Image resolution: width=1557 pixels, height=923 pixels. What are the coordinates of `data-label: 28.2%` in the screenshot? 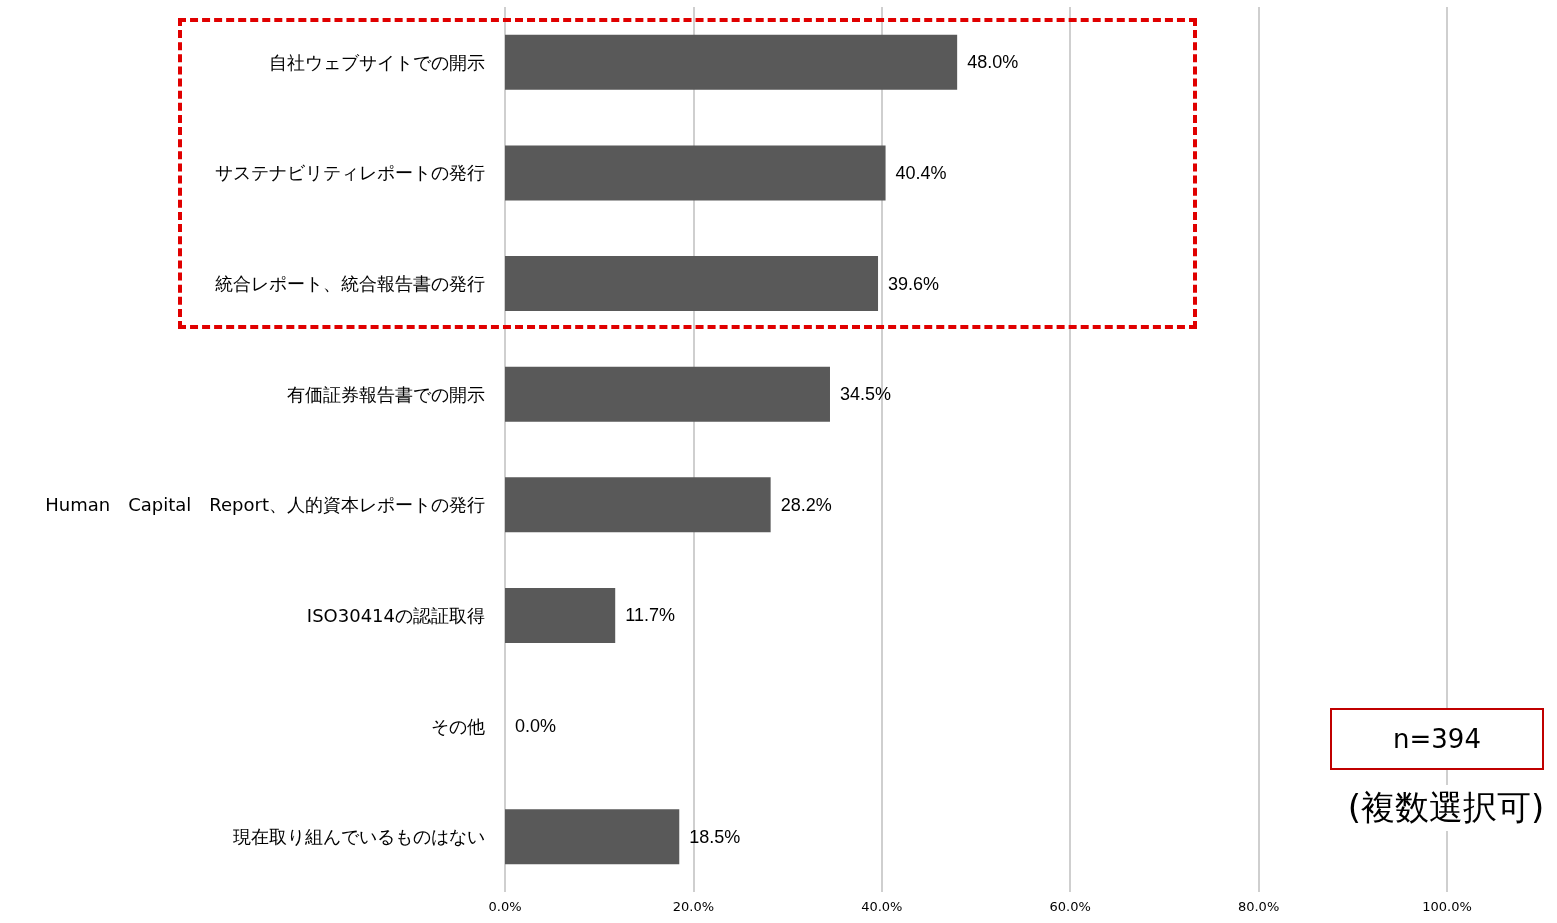 It's located at (806, 504).